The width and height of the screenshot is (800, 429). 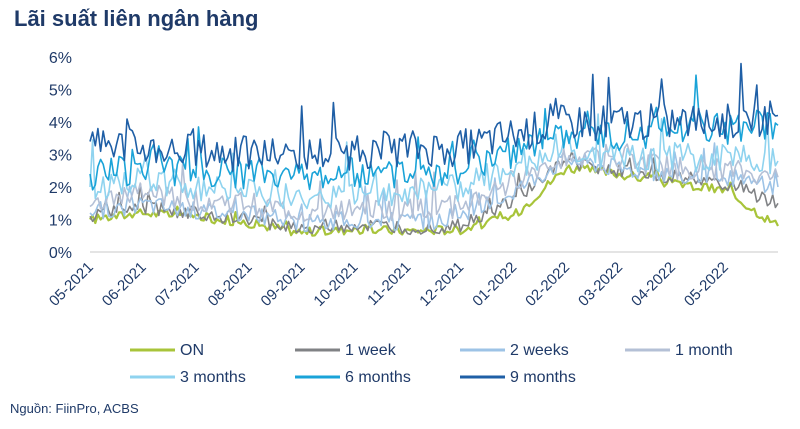 I want to click on legend-label: 3 months, so click(x=213, y=377).